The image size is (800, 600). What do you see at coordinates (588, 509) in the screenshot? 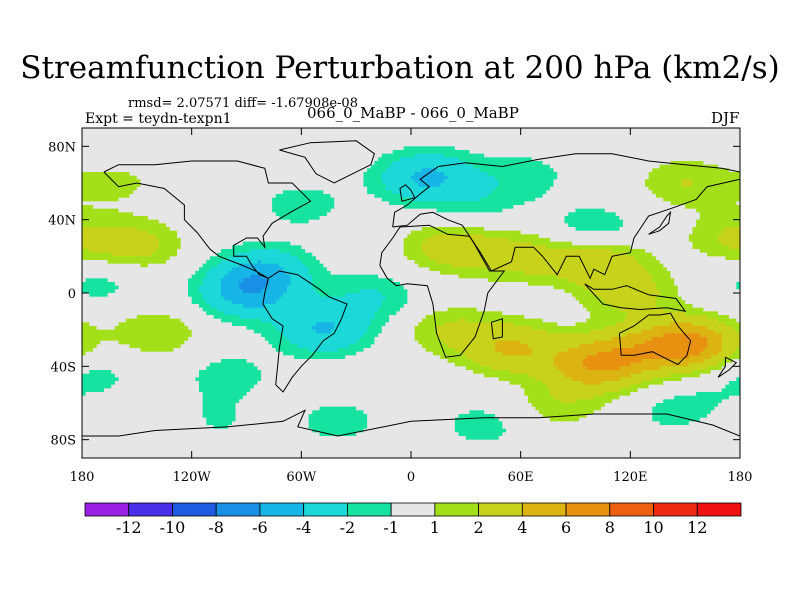
I see `colorbar-swatch` at bounding box center [588, 509].